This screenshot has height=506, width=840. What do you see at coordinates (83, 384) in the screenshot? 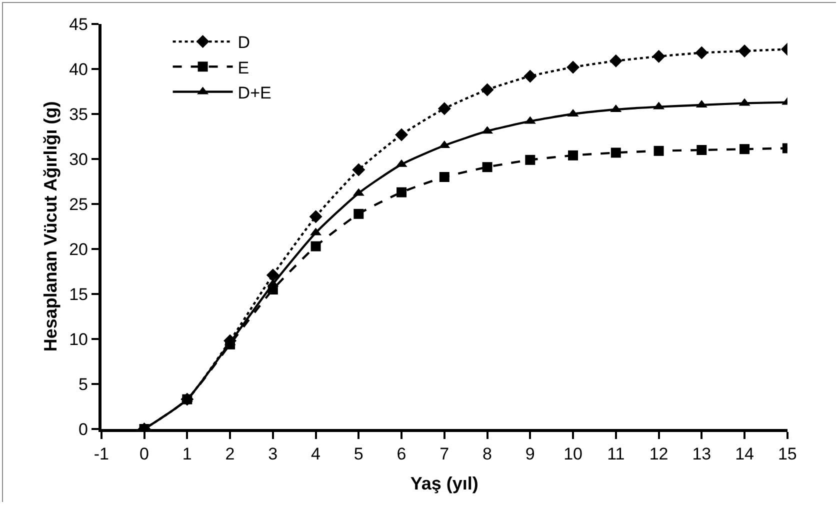
I see `y-tick-label: 5` at bounding box center [83, 384].